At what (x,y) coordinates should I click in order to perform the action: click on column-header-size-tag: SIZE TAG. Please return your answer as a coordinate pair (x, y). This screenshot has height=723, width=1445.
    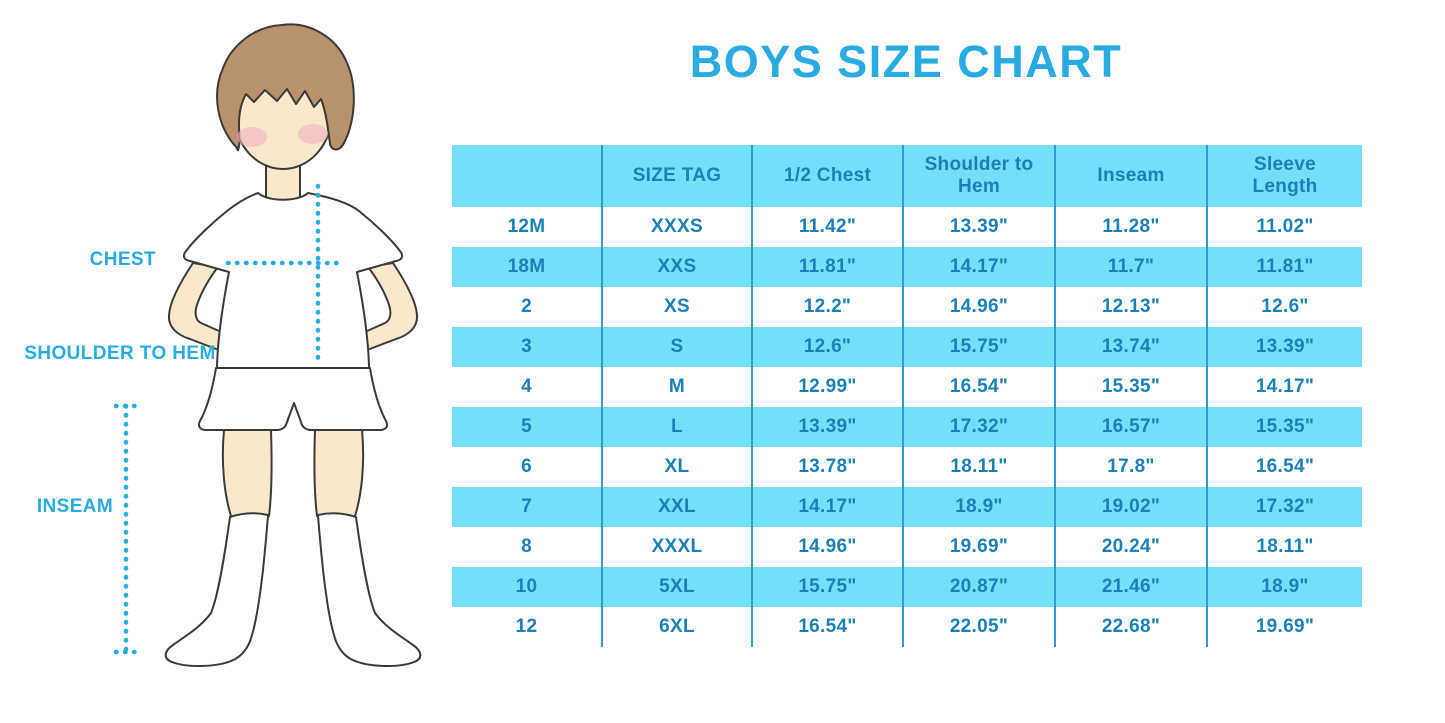
    Looking at the image, I should click on (678, 176).